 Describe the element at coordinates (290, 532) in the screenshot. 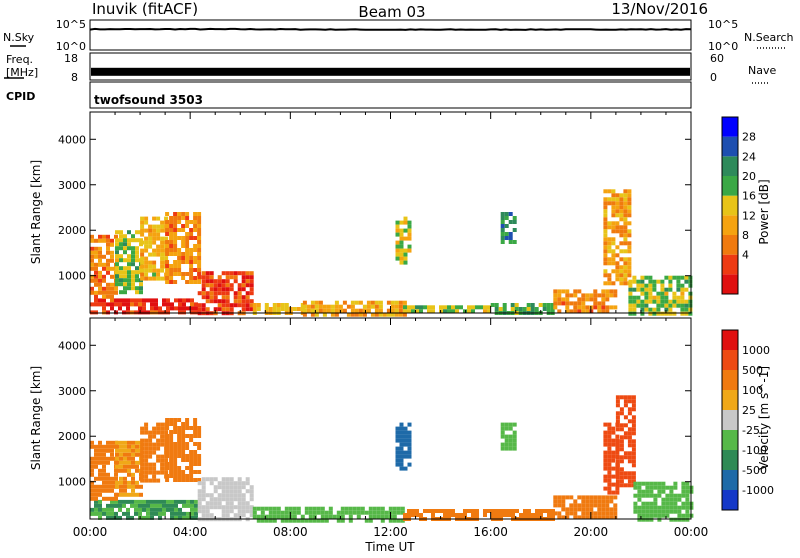

I see `time-tick-label: 08:00` at that location.